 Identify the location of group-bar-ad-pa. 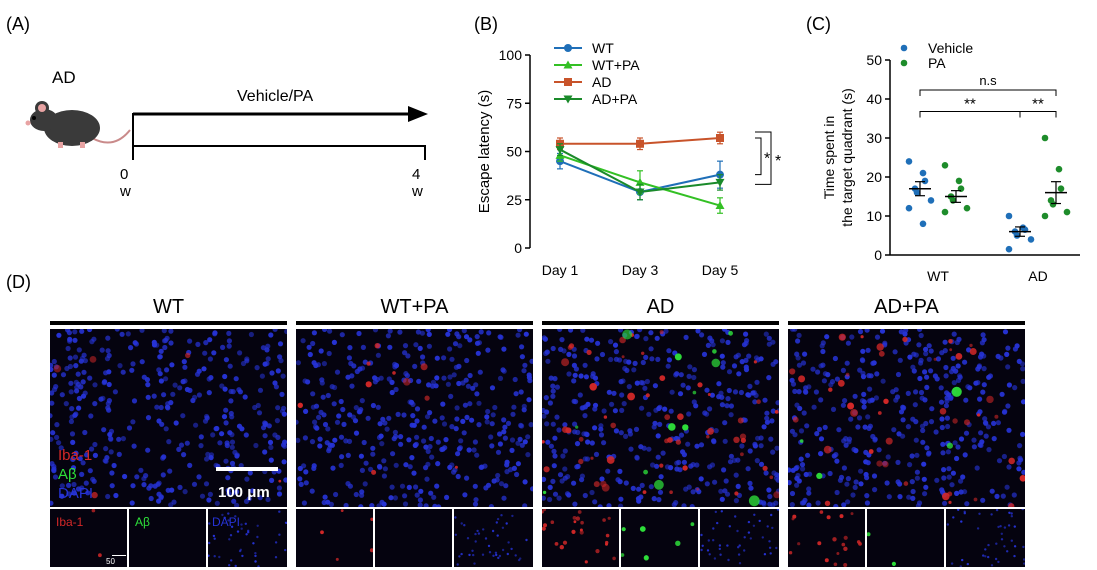
(906, 323).